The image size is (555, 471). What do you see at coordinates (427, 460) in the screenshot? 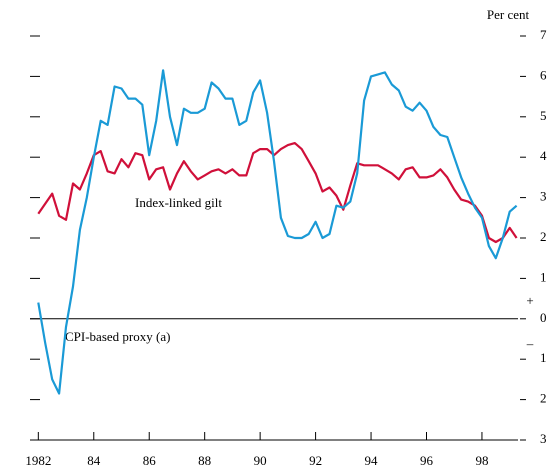
I see `x-tick-label: 96` at bounding box center [427, 460].